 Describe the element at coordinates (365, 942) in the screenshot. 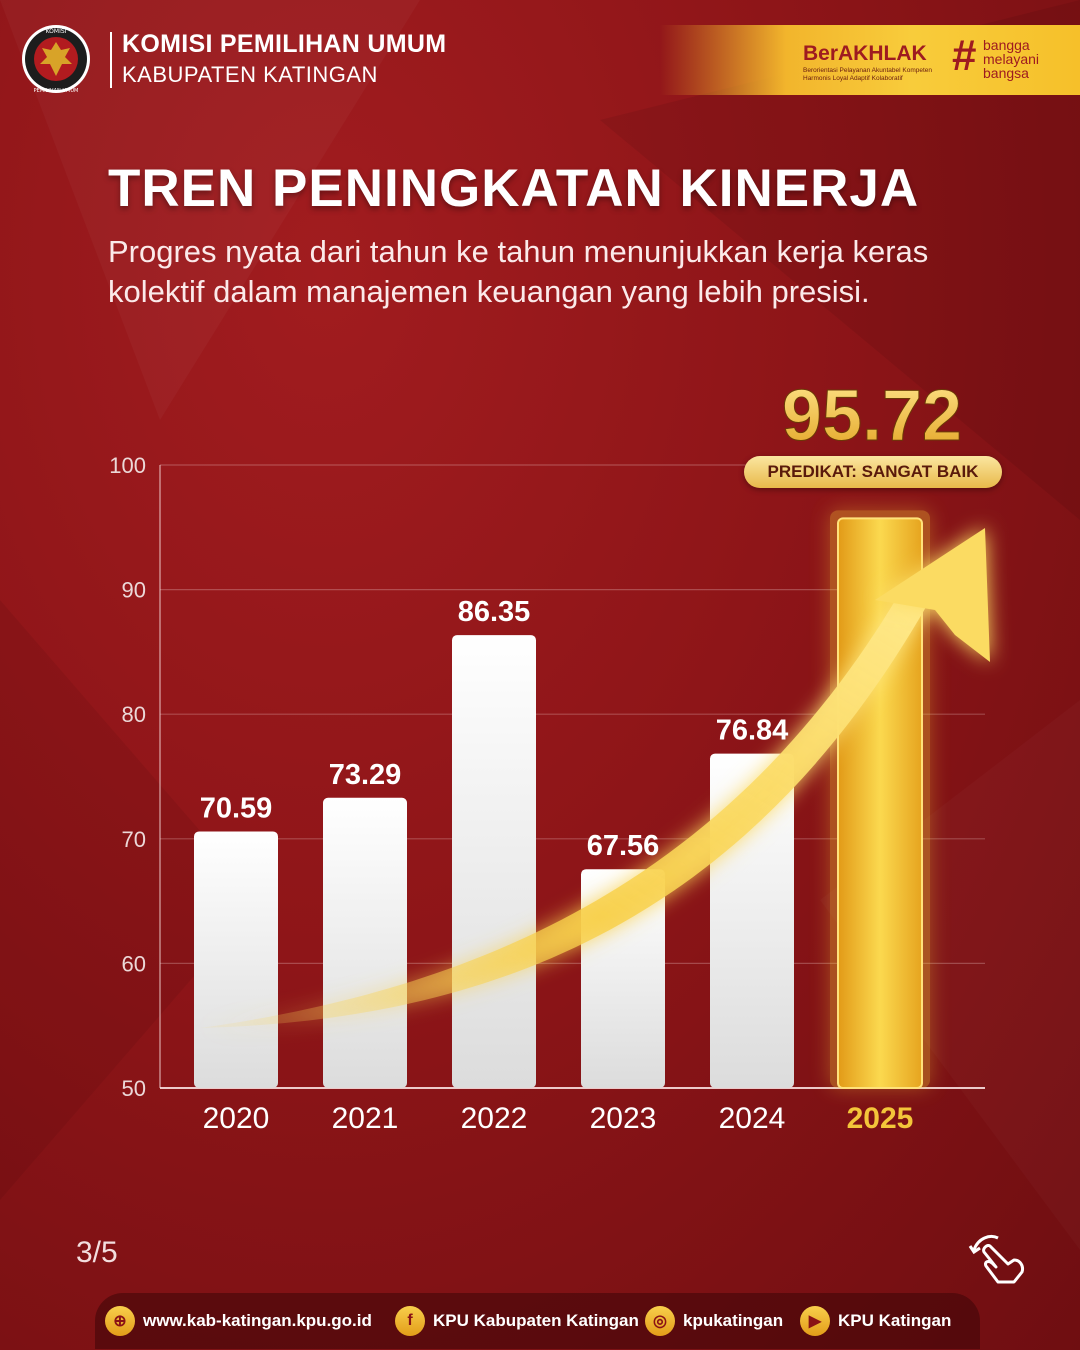

I see `bar-2021` at that location.